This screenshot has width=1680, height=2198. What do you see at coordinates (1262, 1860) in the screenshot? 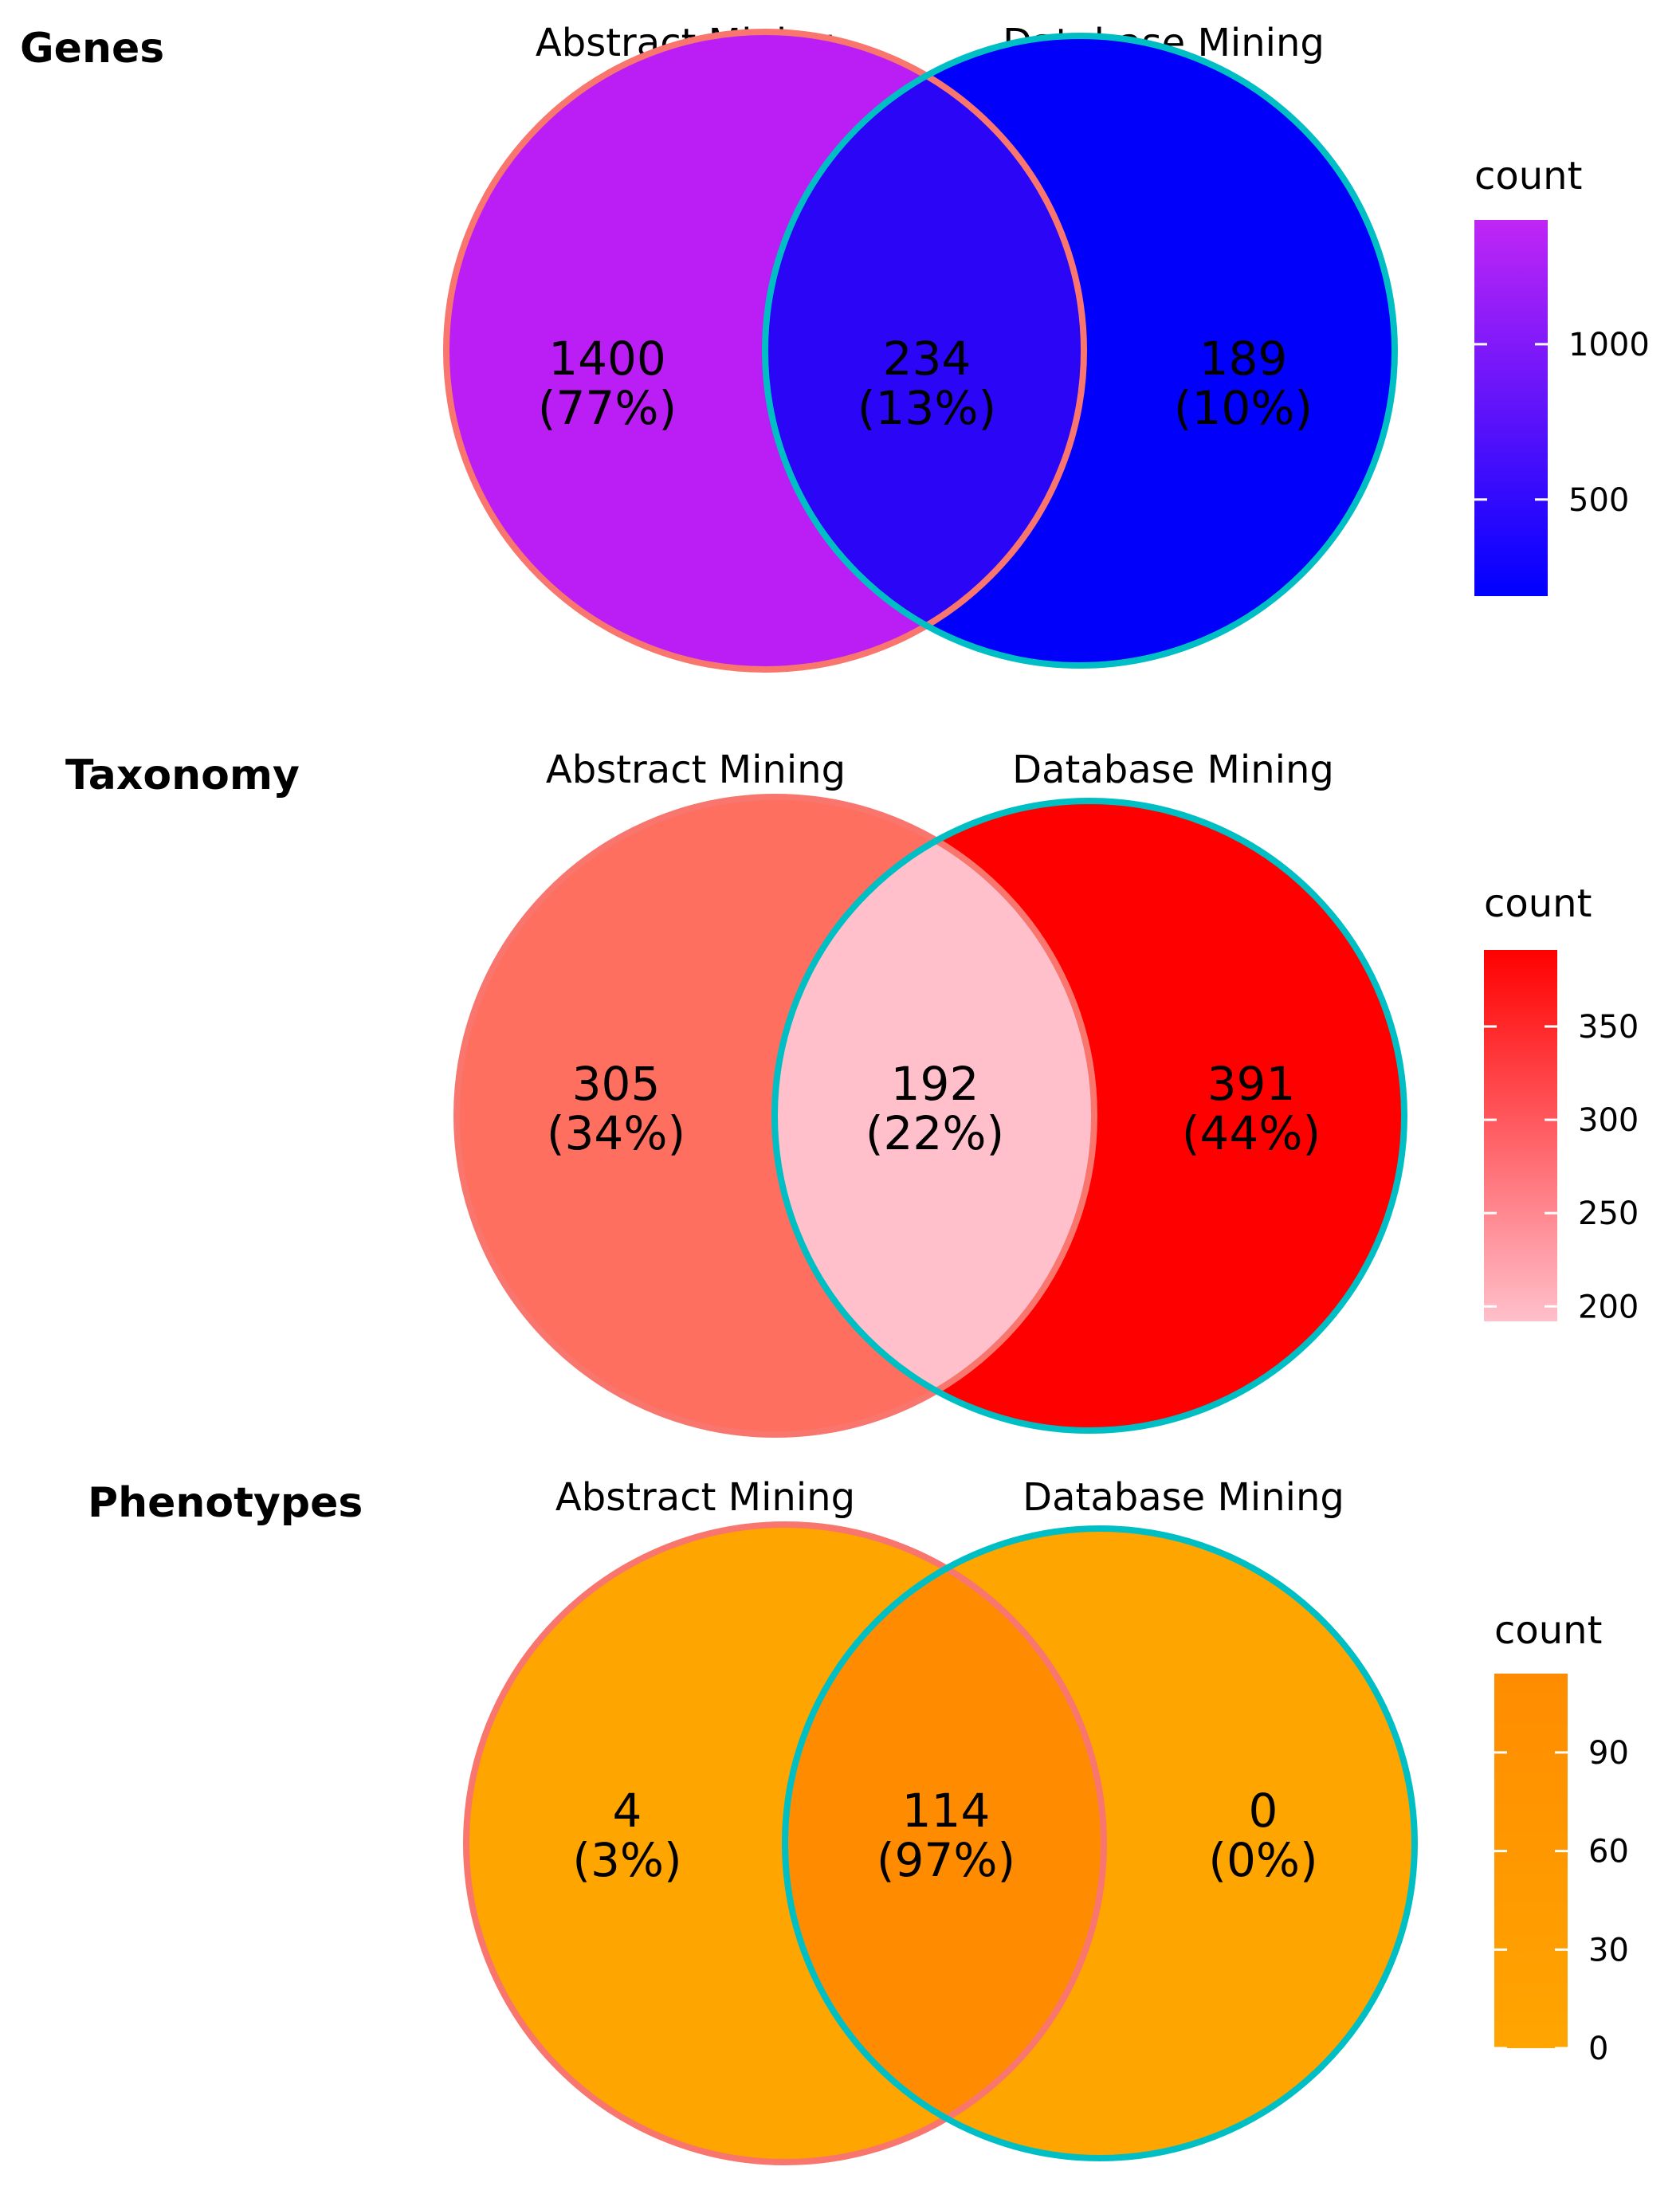
I see `region-percent-database-only: (0%)` at bounding box center [1262, 1860].